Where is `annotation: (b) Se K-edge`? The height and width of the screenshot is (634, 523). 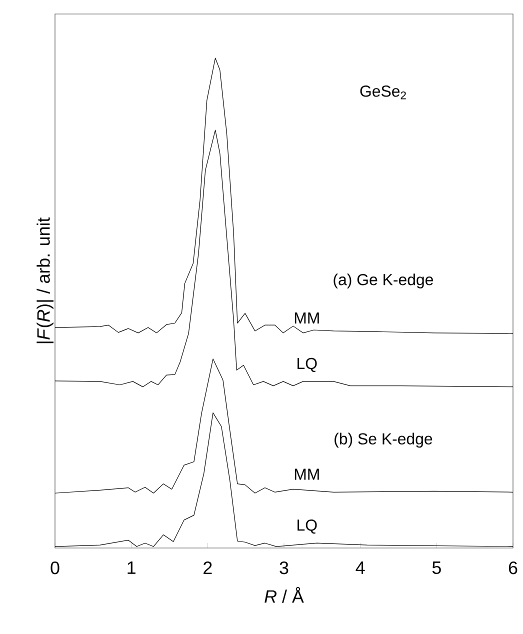
annotation: (b) Se K-edge is located at coordinates (383, 440).